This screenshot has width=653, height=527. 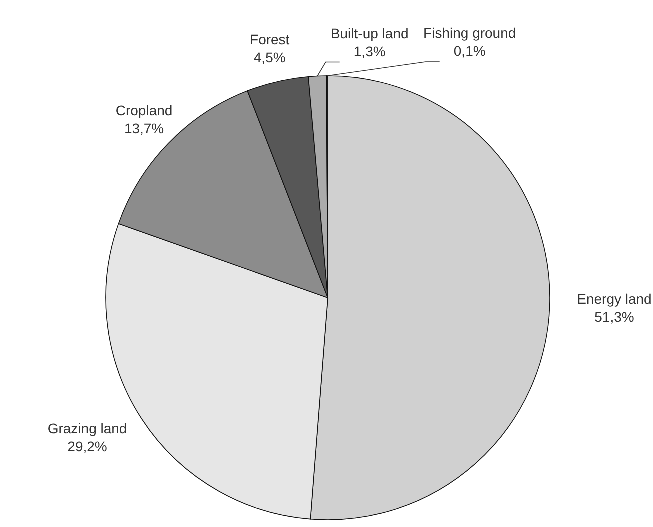 I want to click on slice-label: Fishing ground, so click(x=470, y=33).